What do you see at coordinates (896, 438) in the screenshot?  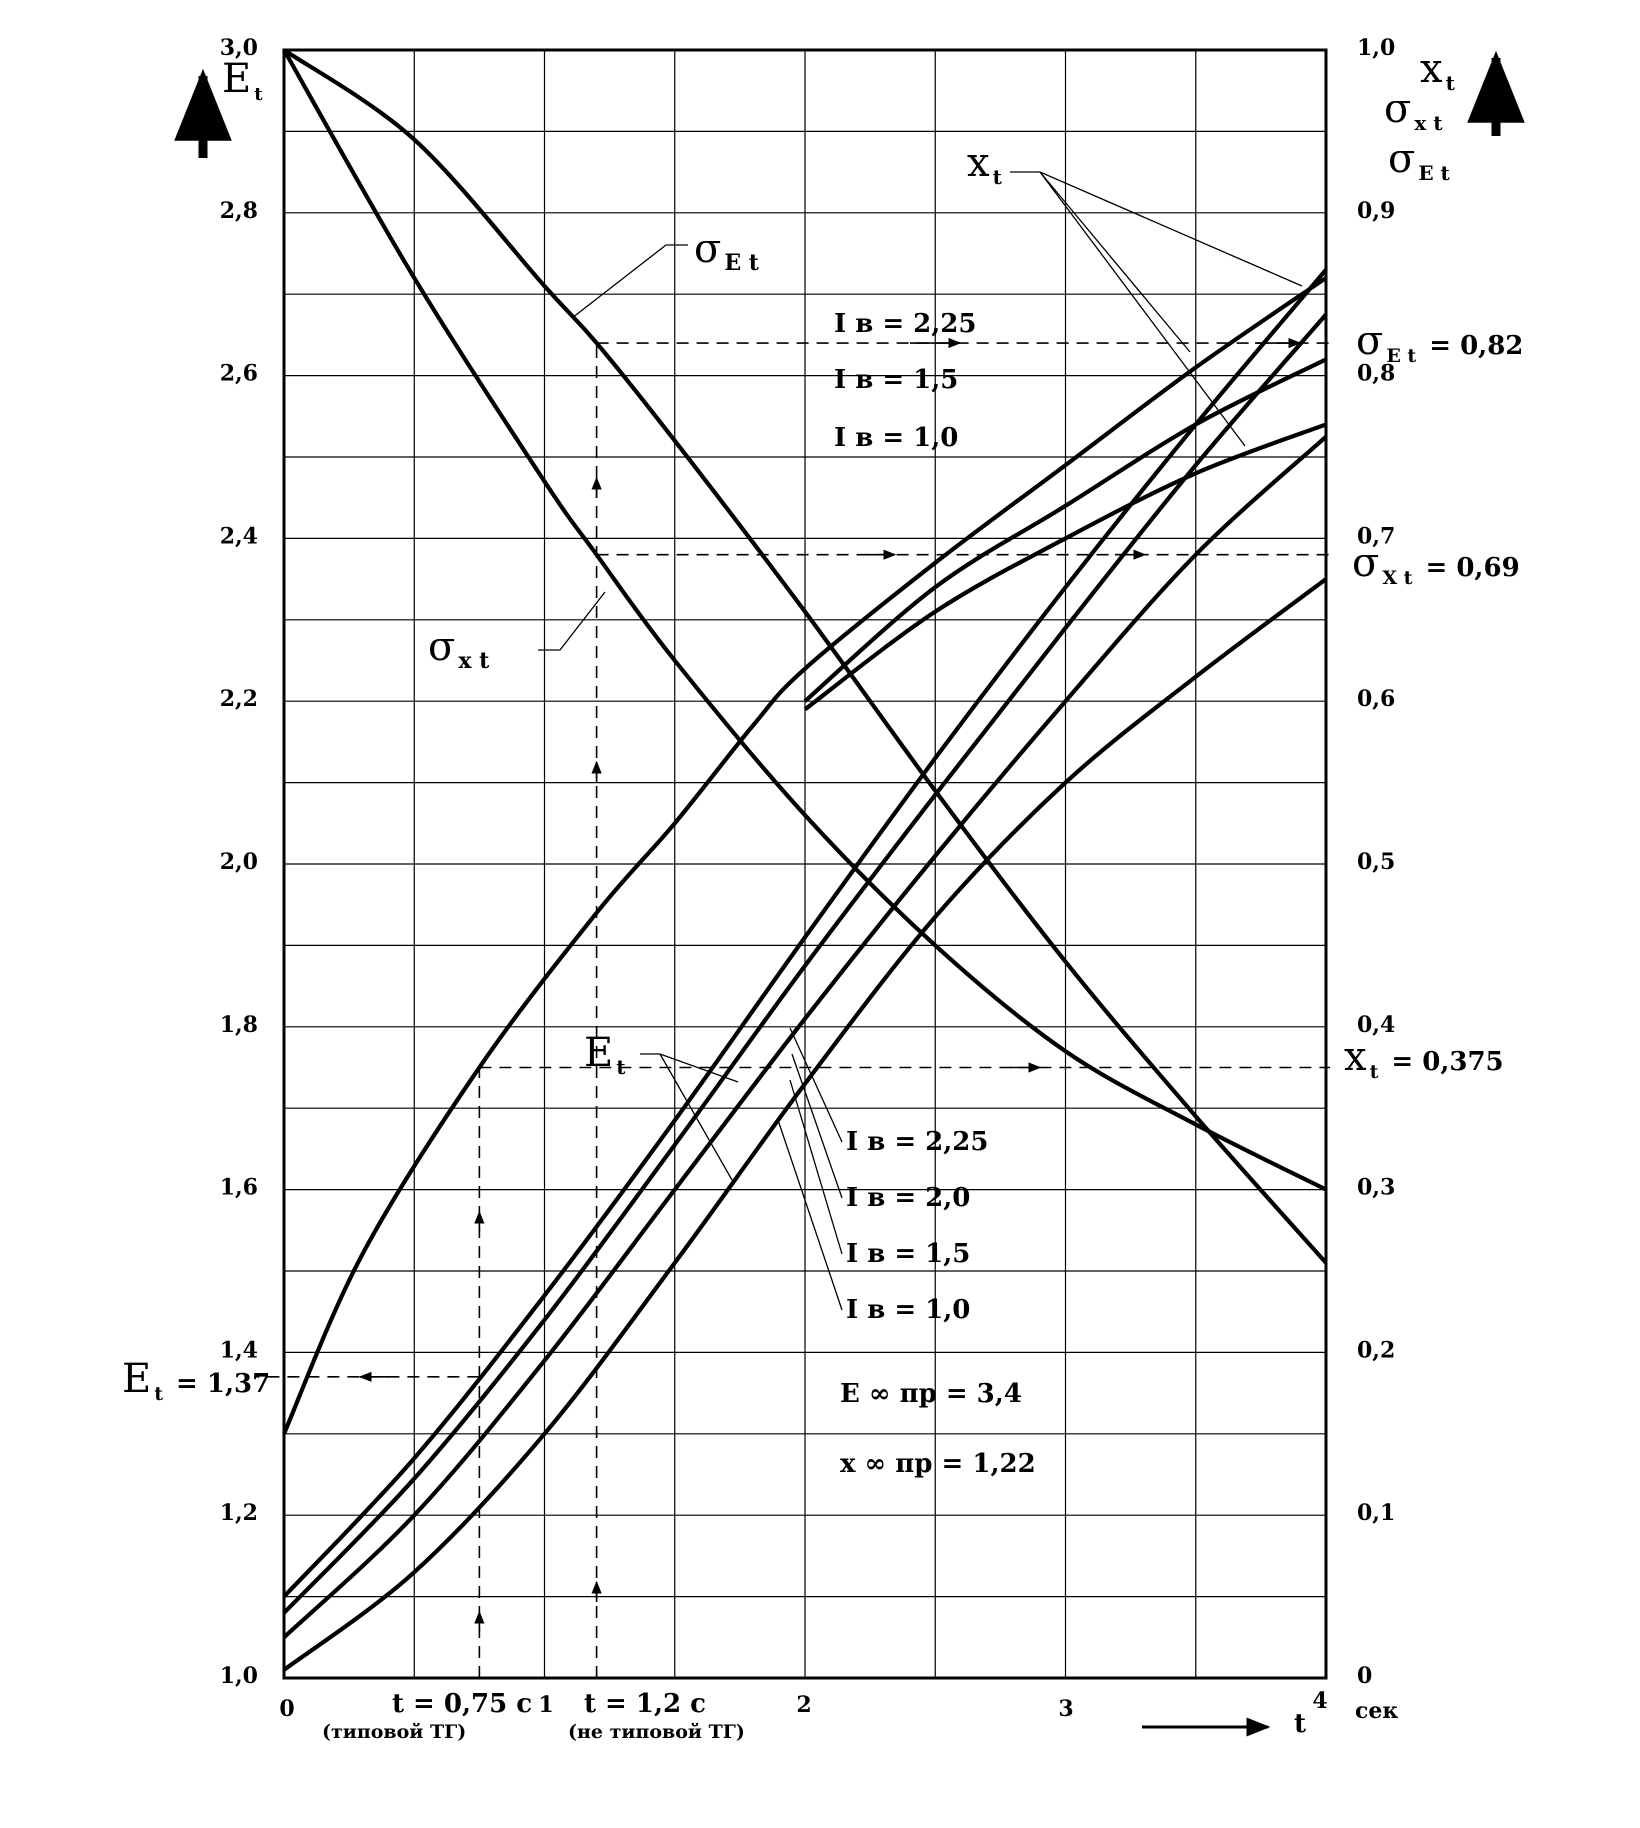 I see `legend-upper-item: I в = 1,0` at bounding box center [896, 438].